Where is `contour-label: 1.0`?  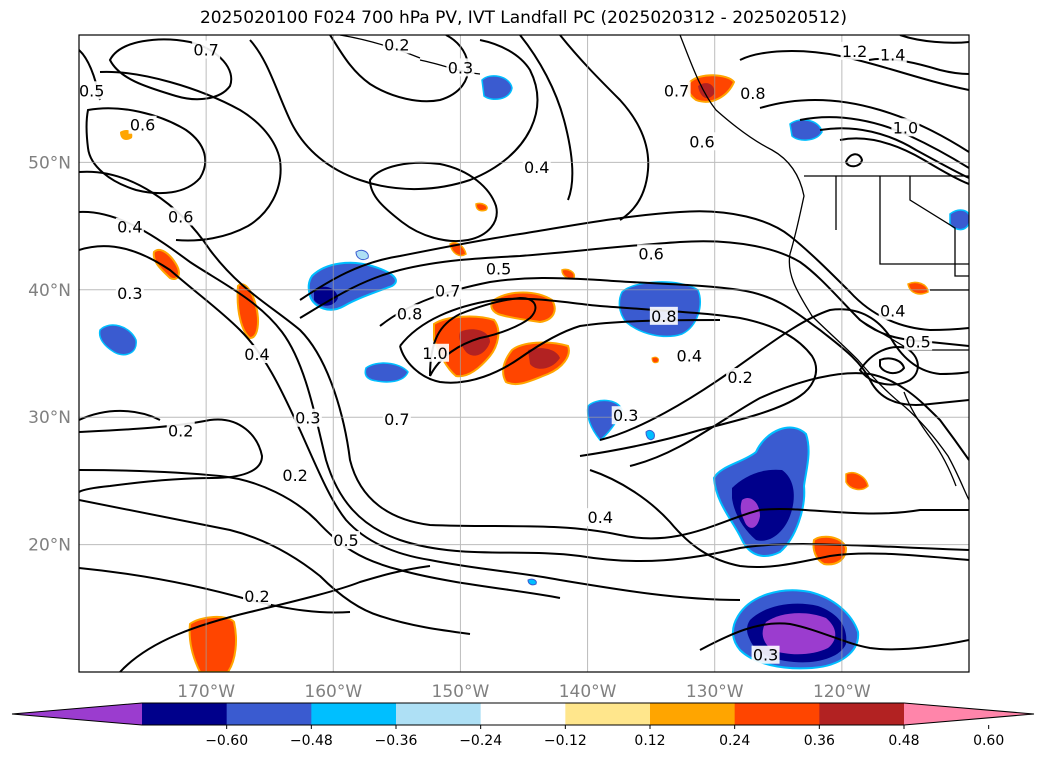
contour-label: 1.0 is located at coordinates (905, 127).